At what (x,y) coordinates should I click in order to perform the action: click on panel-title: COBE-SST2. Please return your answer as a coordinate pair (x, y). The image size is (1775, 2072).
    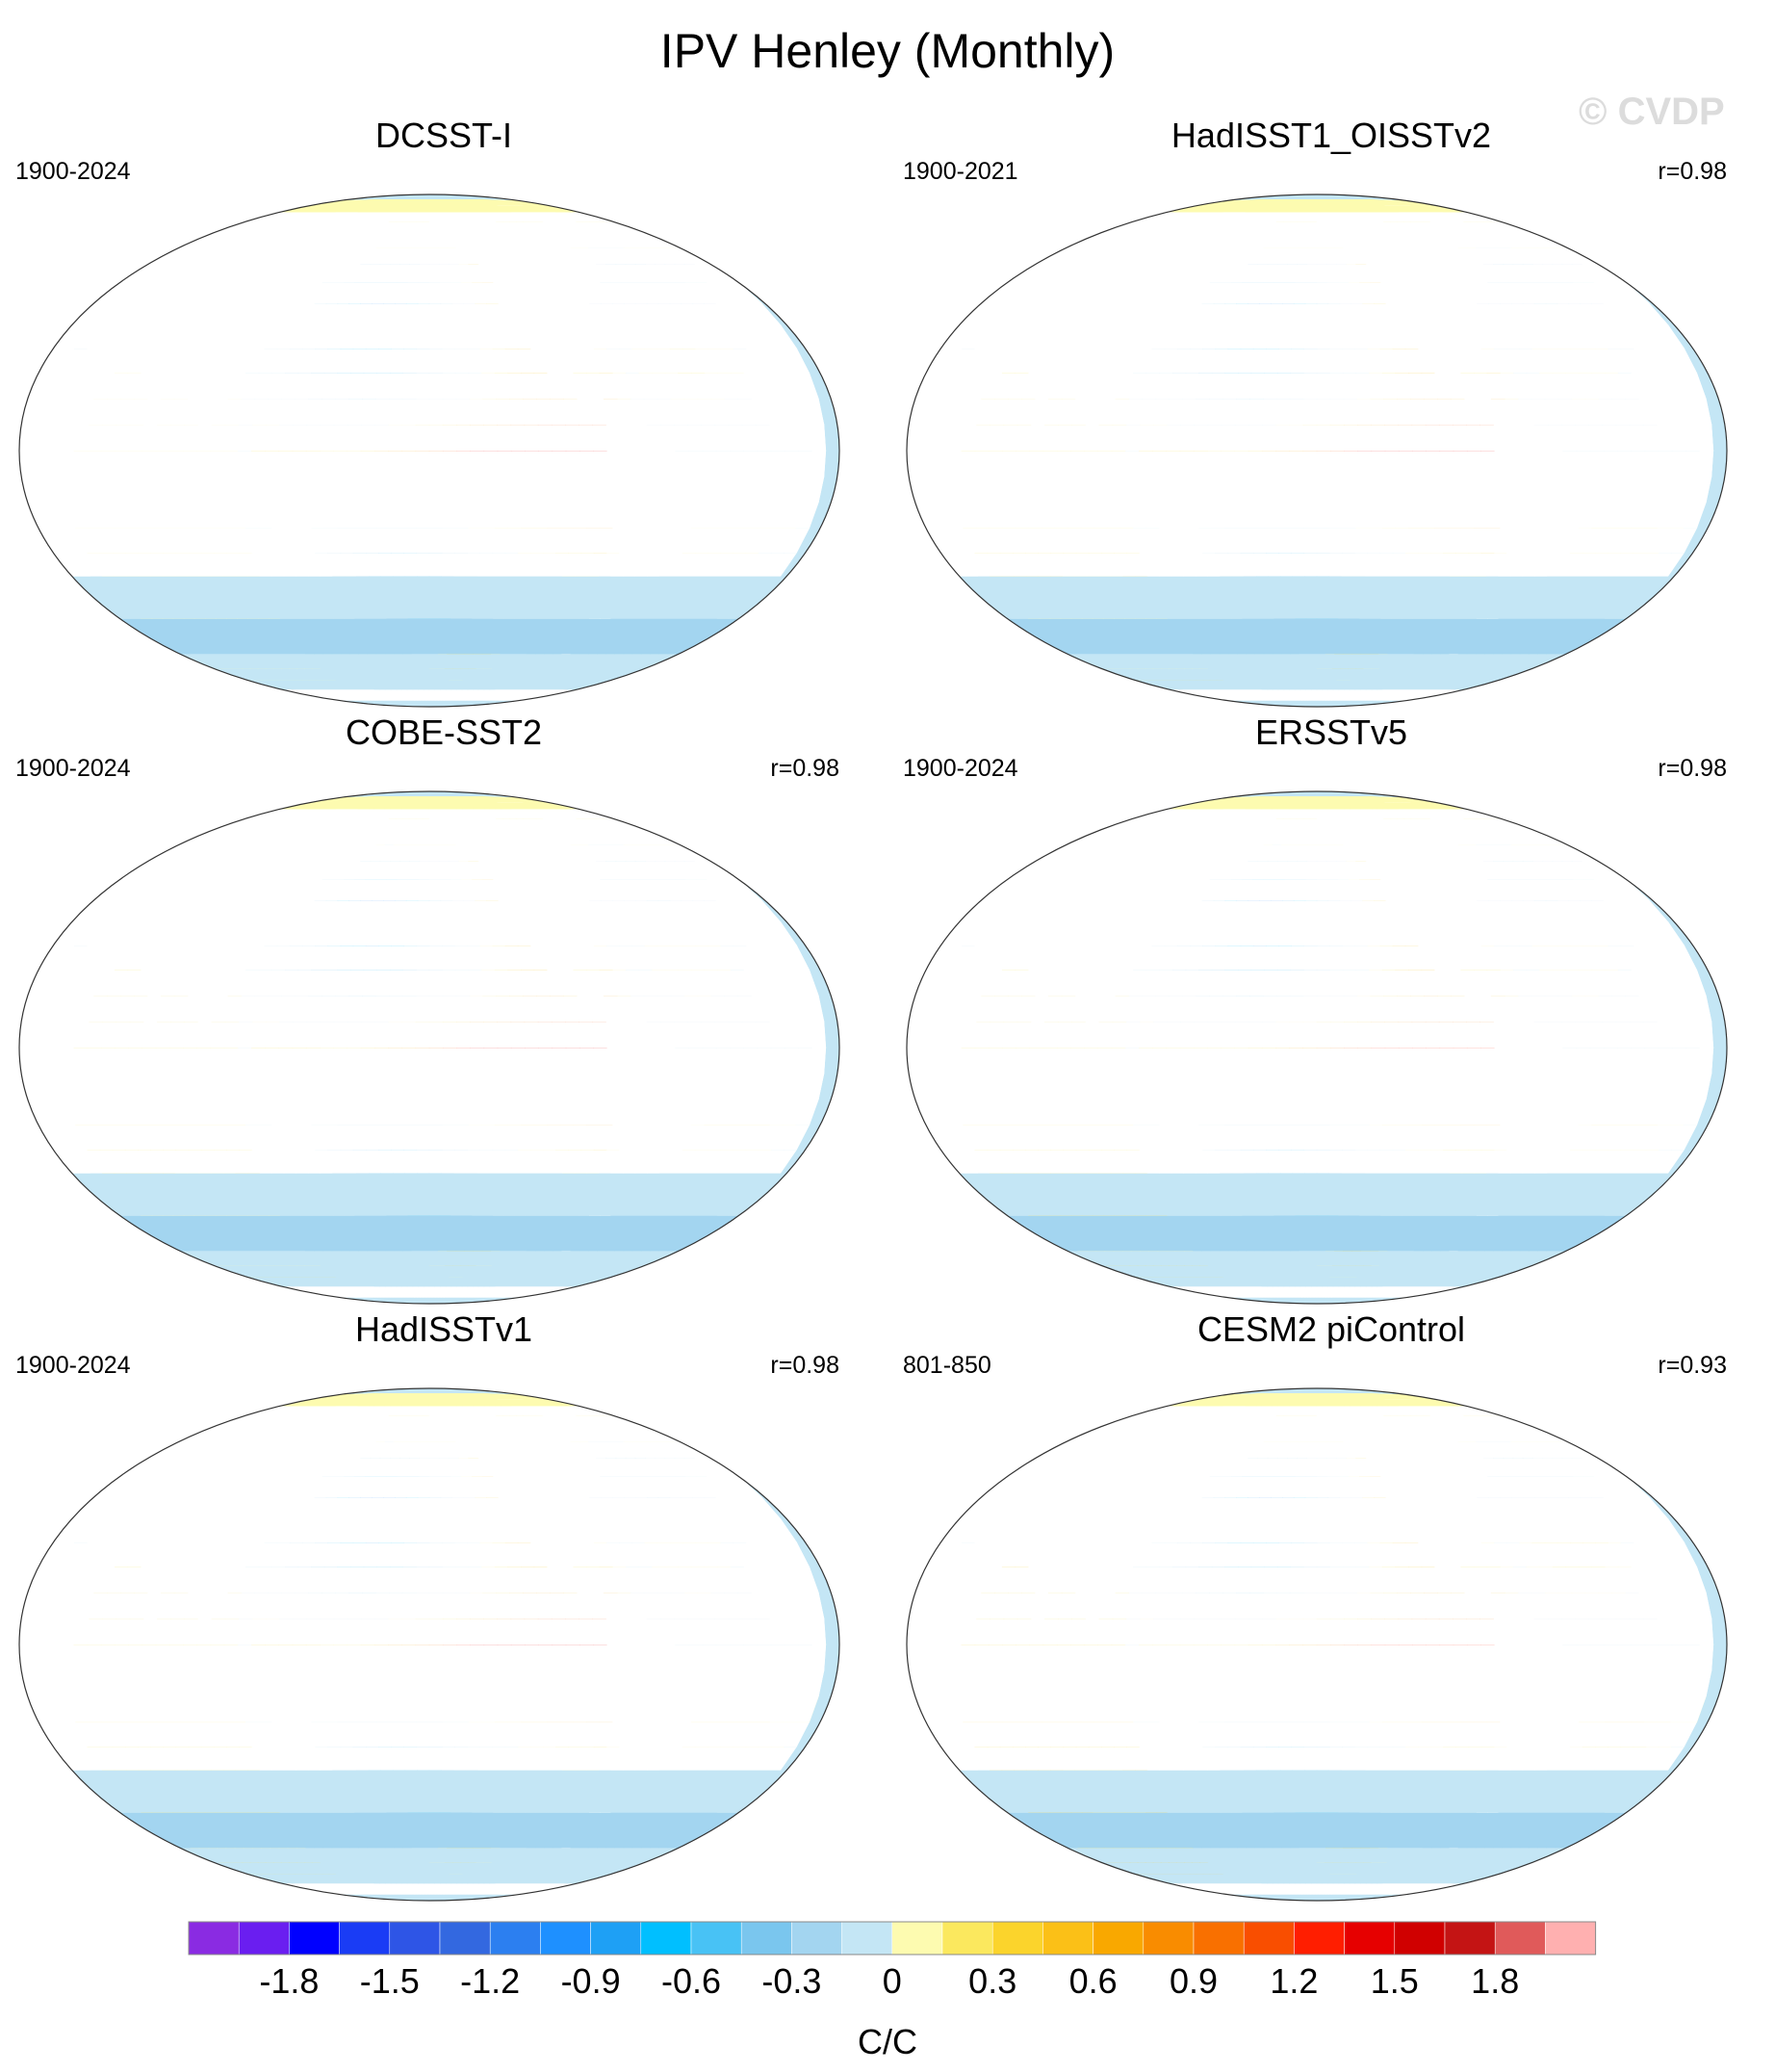
    Looking at the image, I should click on (444, 732).